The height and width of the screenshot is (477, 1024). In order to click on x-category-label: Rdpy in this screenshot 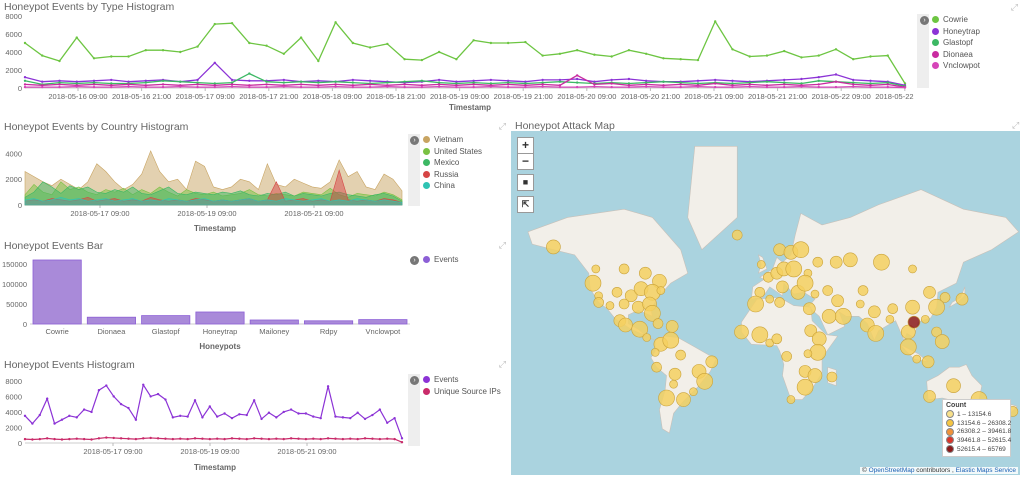, I will do `click(329, 331)`.